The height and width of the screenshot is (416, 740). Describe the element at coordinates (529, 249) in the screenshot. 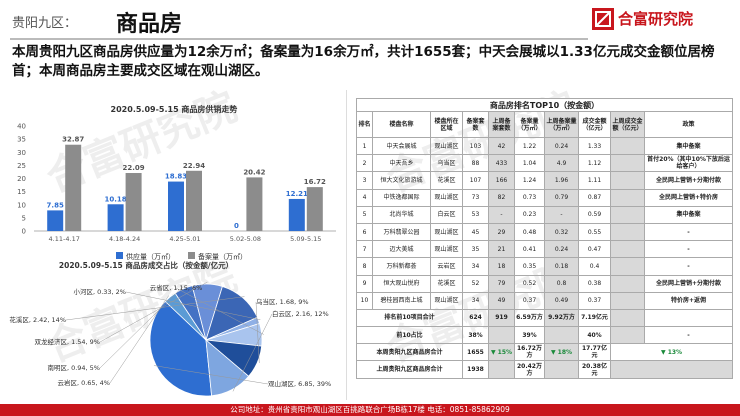

I see `table-cell: 0.41` at that location.